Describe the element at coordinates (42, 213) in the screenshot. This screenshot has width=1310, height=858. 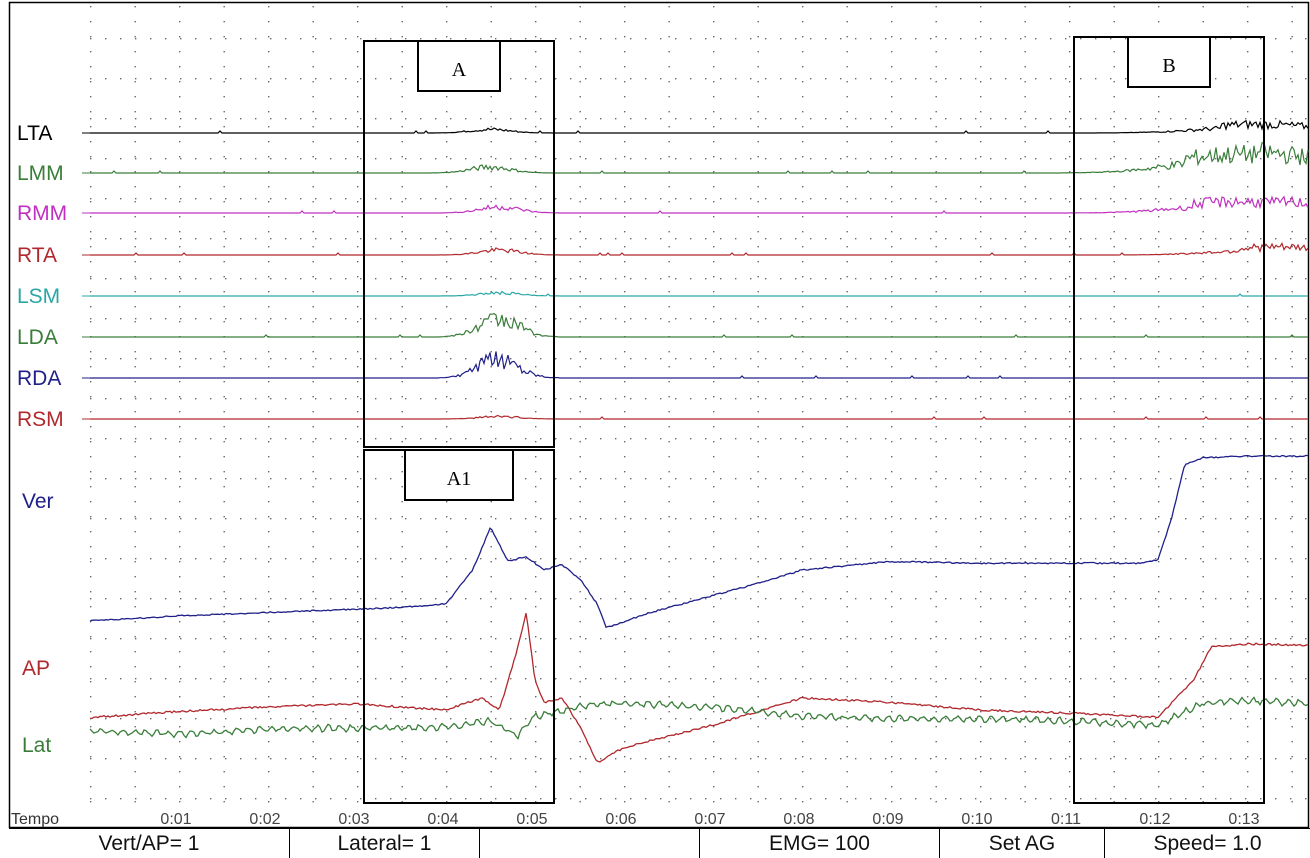
I see `channel-label-rmm: RMM` at that location.